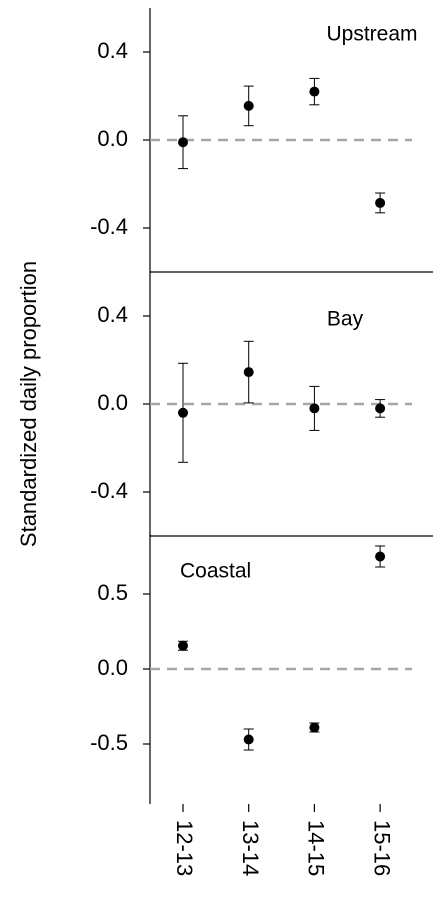 The height and width of the screenshot is (901, 433). I want to click on y-tick-label: 0.5, so click(112, 592).